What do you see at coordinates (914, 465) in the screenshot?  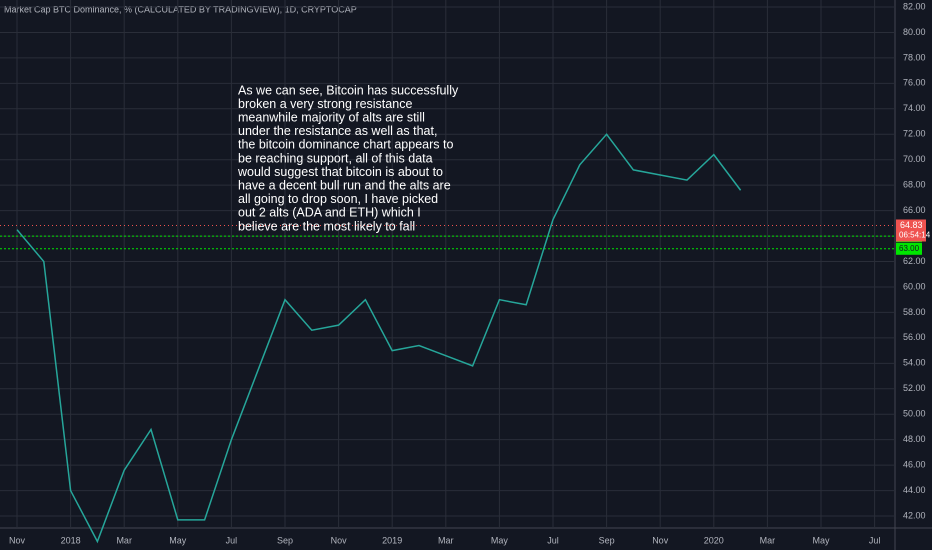 I see `y-tick-label: 46.00` at bounding box center [914, 465].